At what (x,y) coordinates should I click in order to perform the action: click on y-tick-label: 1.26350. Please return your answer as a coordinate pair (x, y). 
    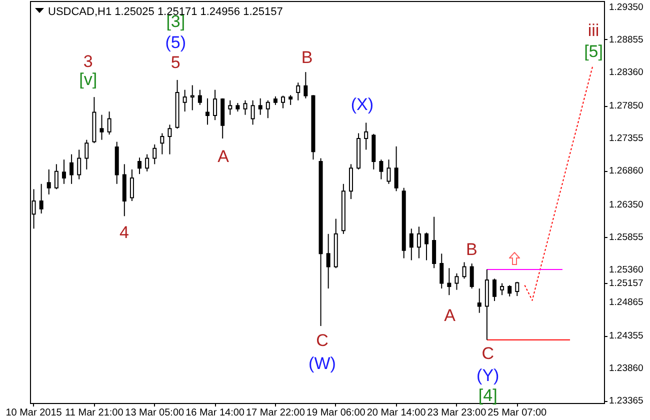
    Looking at the image, I should click on (626, 204).